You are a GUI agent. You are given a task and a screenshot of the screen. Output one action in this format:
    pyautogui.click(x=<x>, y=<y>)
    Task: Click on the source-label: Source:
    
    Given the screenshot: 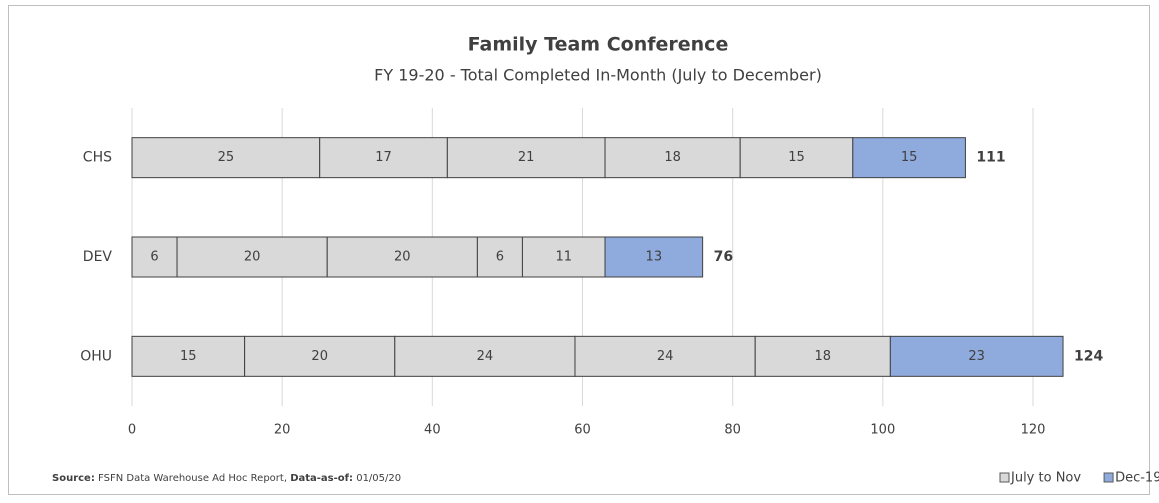 What is the action you would take?
    pyautogui.click(x=73, y=478)
    